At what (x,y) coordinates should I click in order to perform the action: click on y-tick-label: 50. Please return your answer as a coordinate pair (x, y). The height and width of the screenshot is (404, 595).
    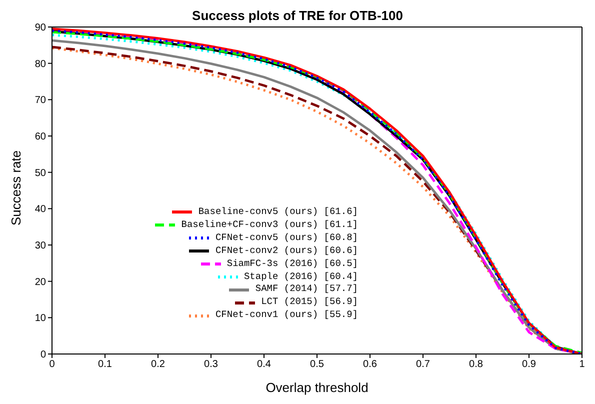
    Looking at the image, I should click on (40, 173).